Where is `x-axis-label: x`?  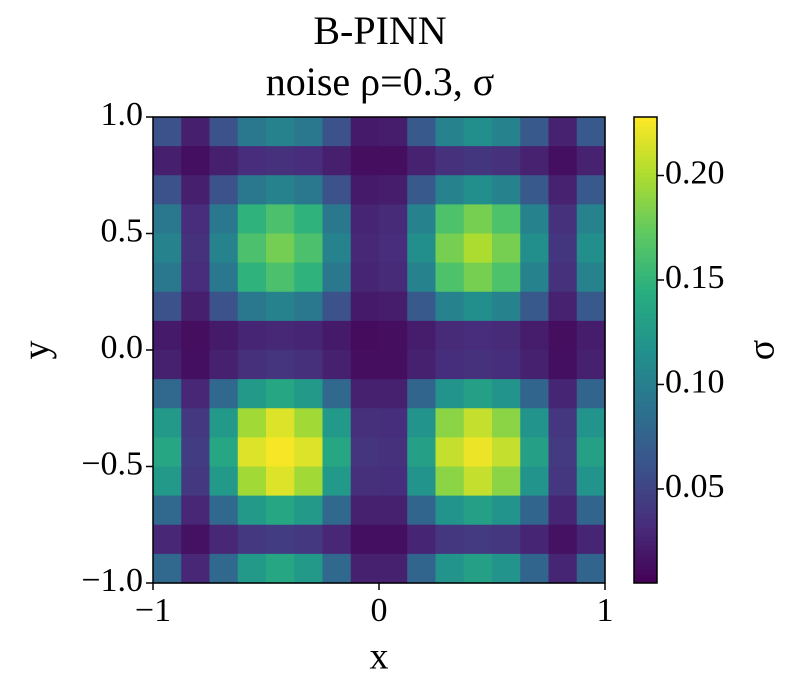 x-axis-label: x is located at coordinates (379, 657).